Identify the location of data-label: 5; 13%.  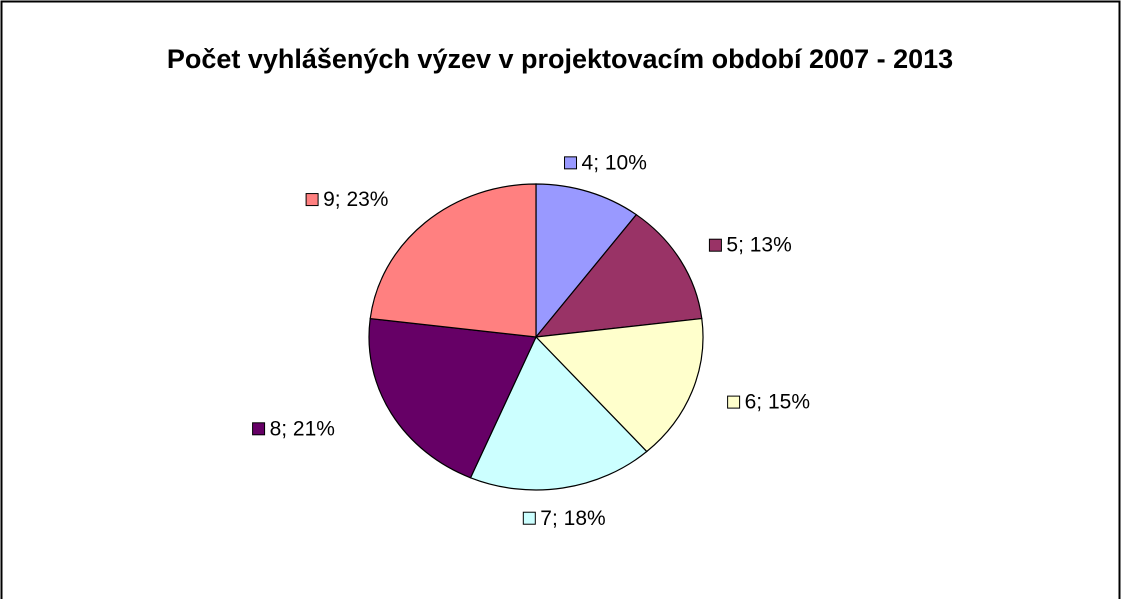
(758, 245).